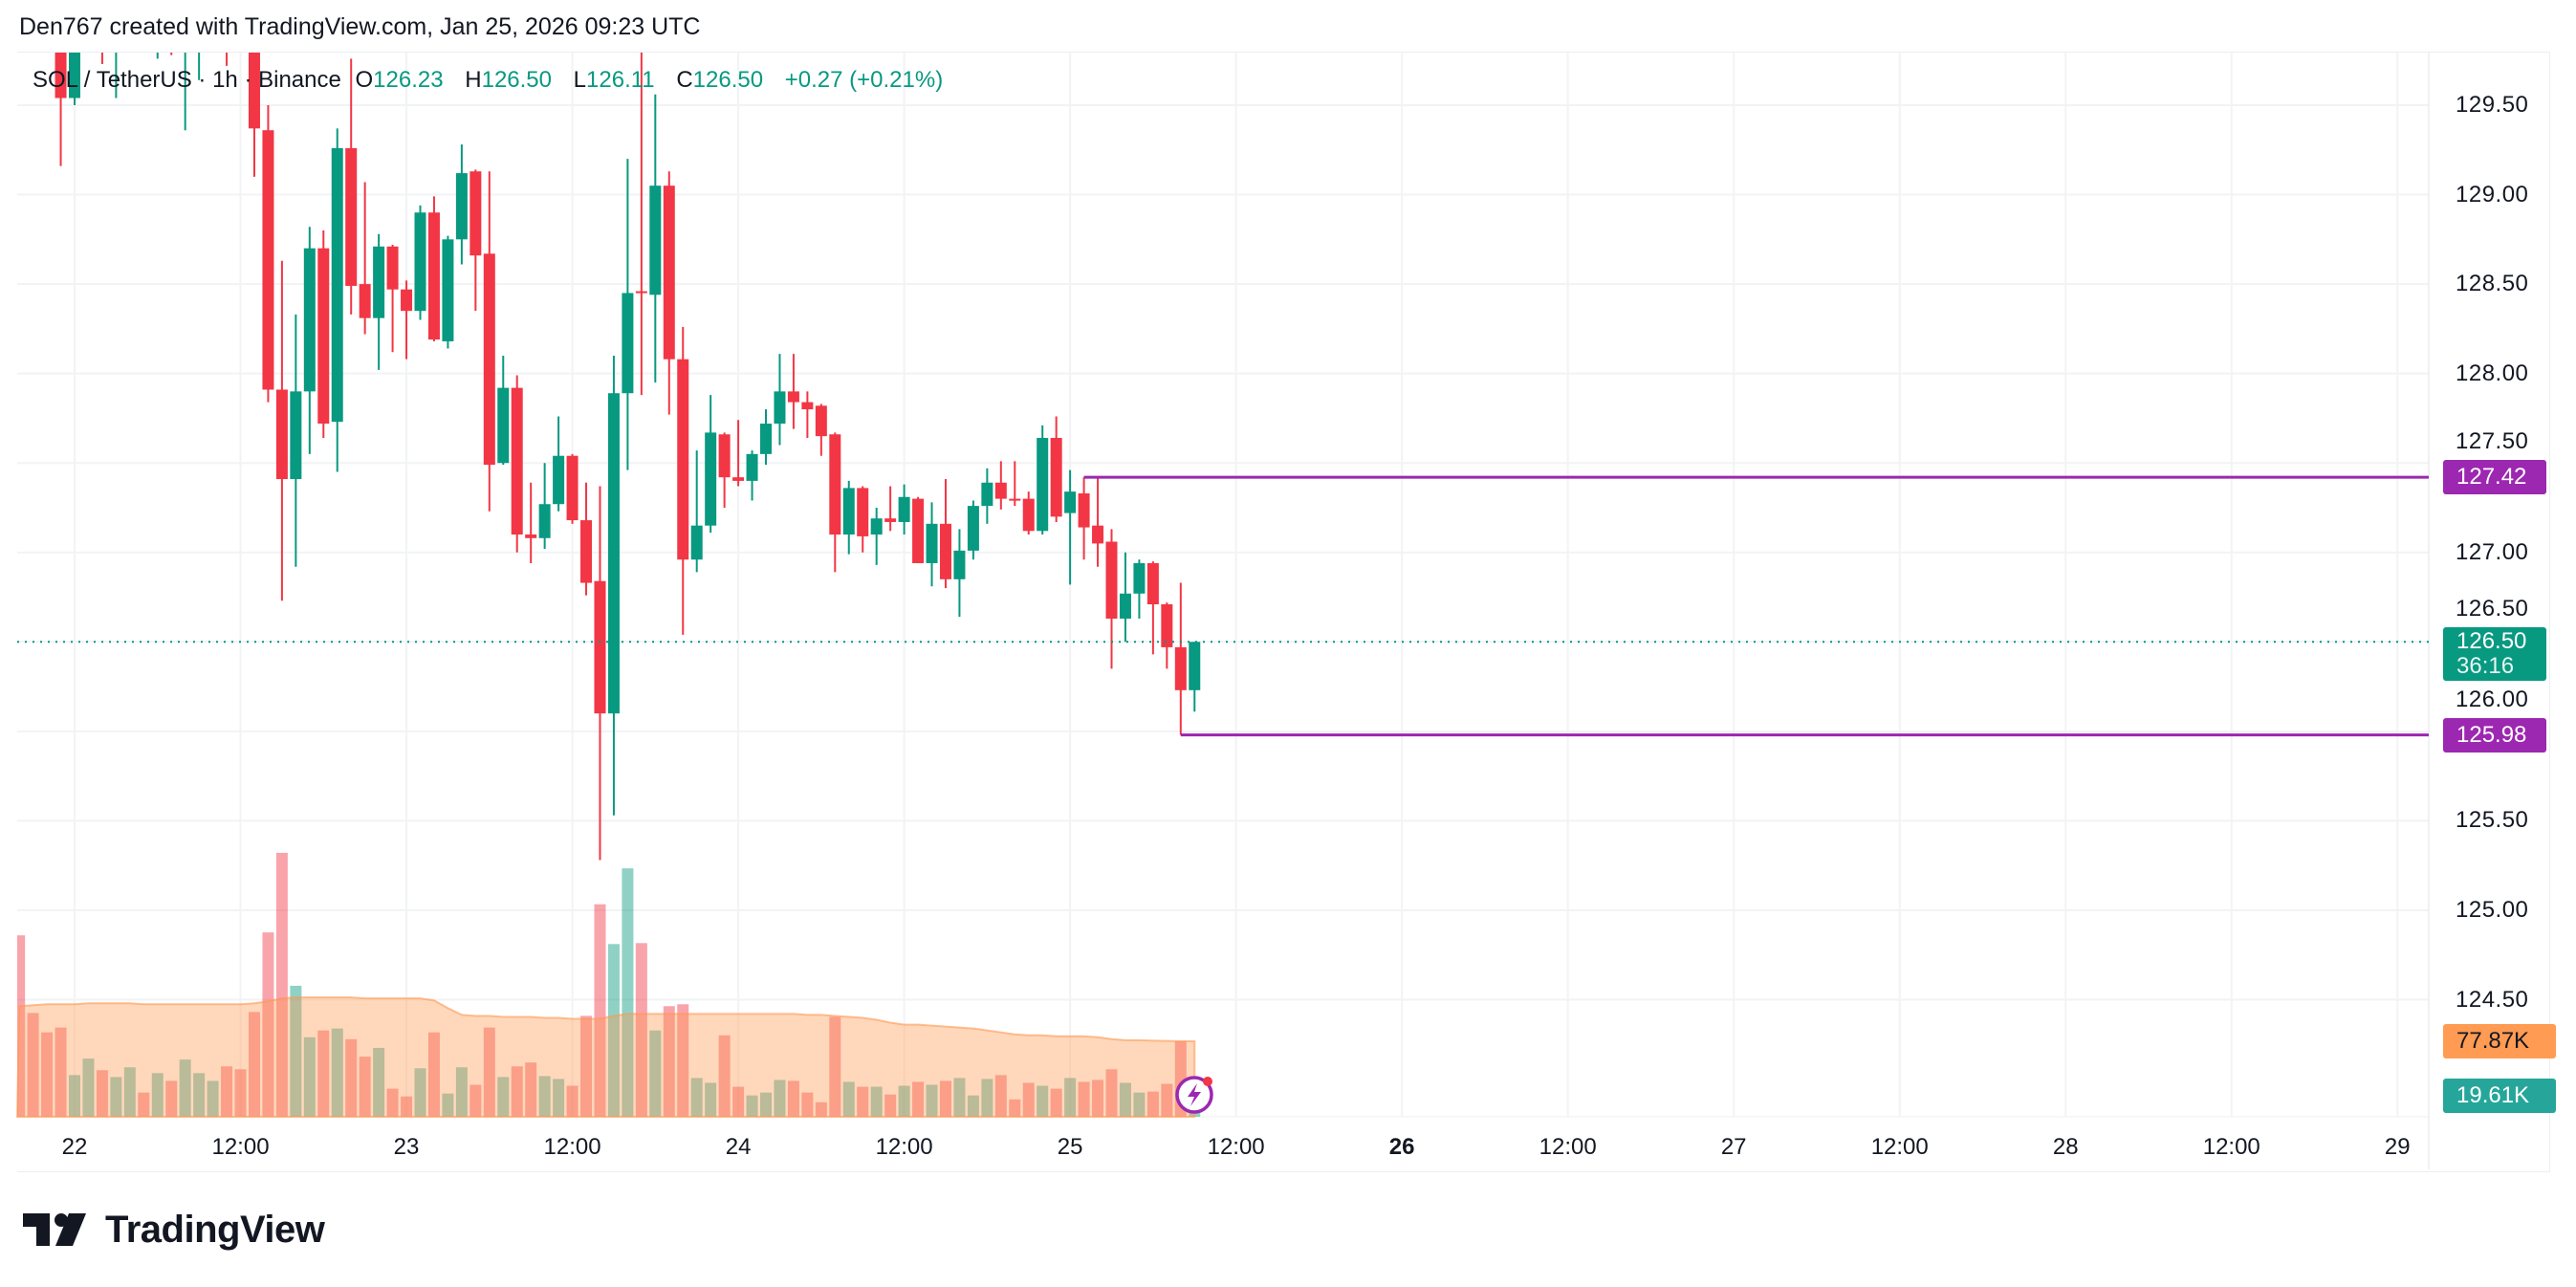 This screenshot has width=2576, height=1287. I want to click on price-tick-label: 125.00, so click(2492, 910).